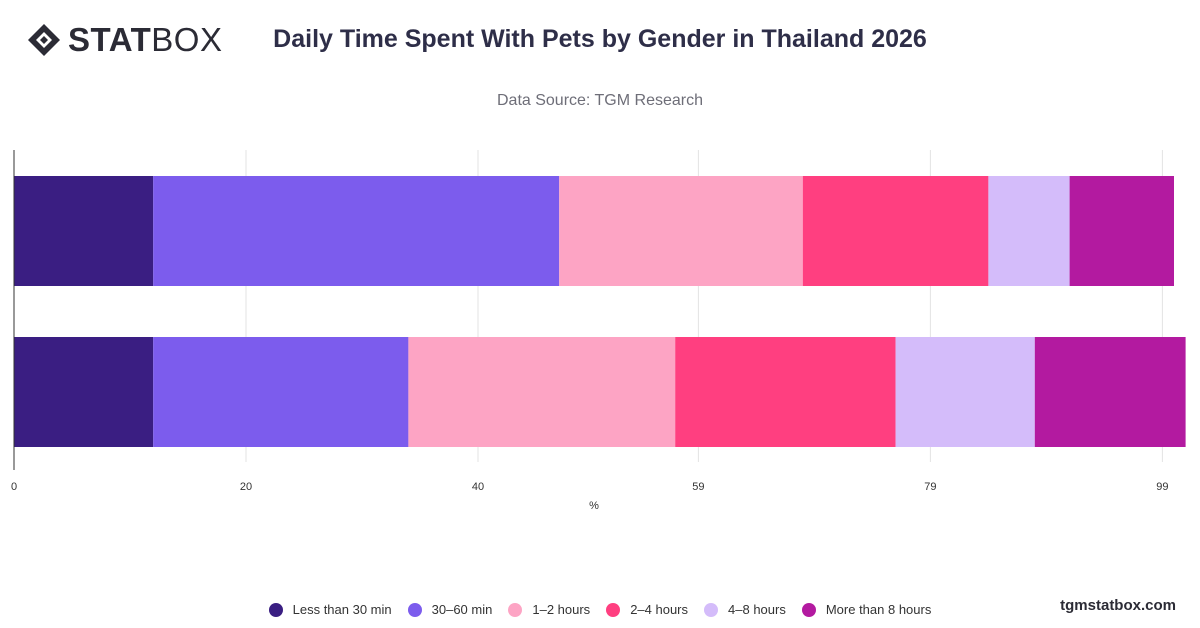 The image size is (1200, 628). What do you see at coordinates (44, 40) in the screenshot?
I see `diamond-logo-icon` at bounding box center [44, 40].